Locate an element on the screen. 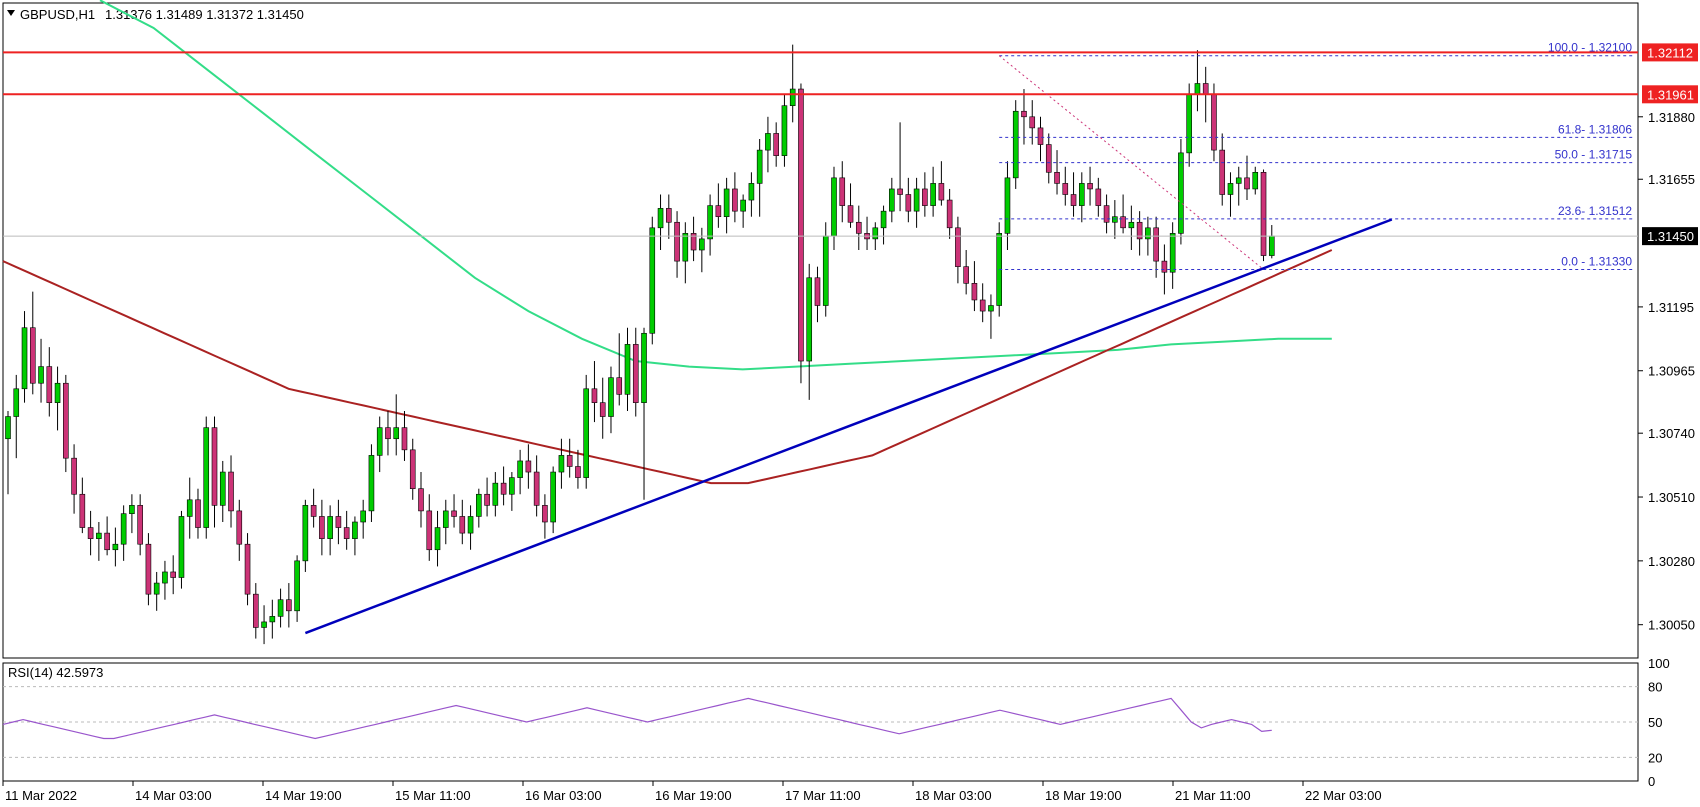  x-tick-label: 14 Mar 19:00 is located at coordinates (303, 795).